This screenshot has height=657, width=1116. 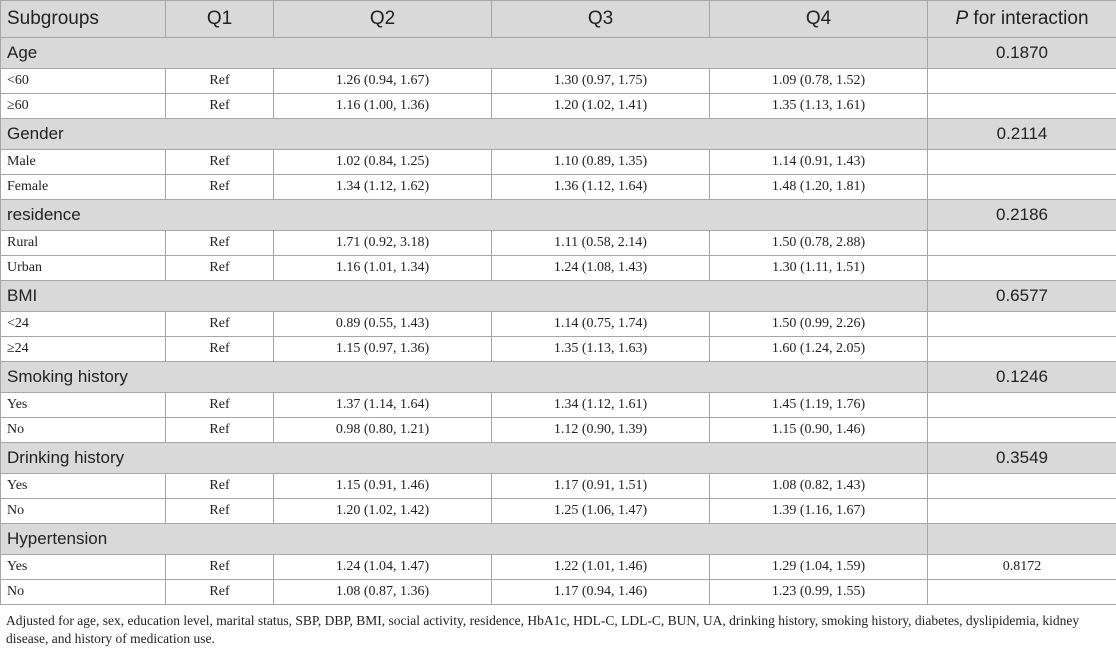 What do you see at coordinates (818, 405) in the screenshot?
I see `q4-cell: 1.45 (1.19, 1.76)` at bounding box center [818, 405].